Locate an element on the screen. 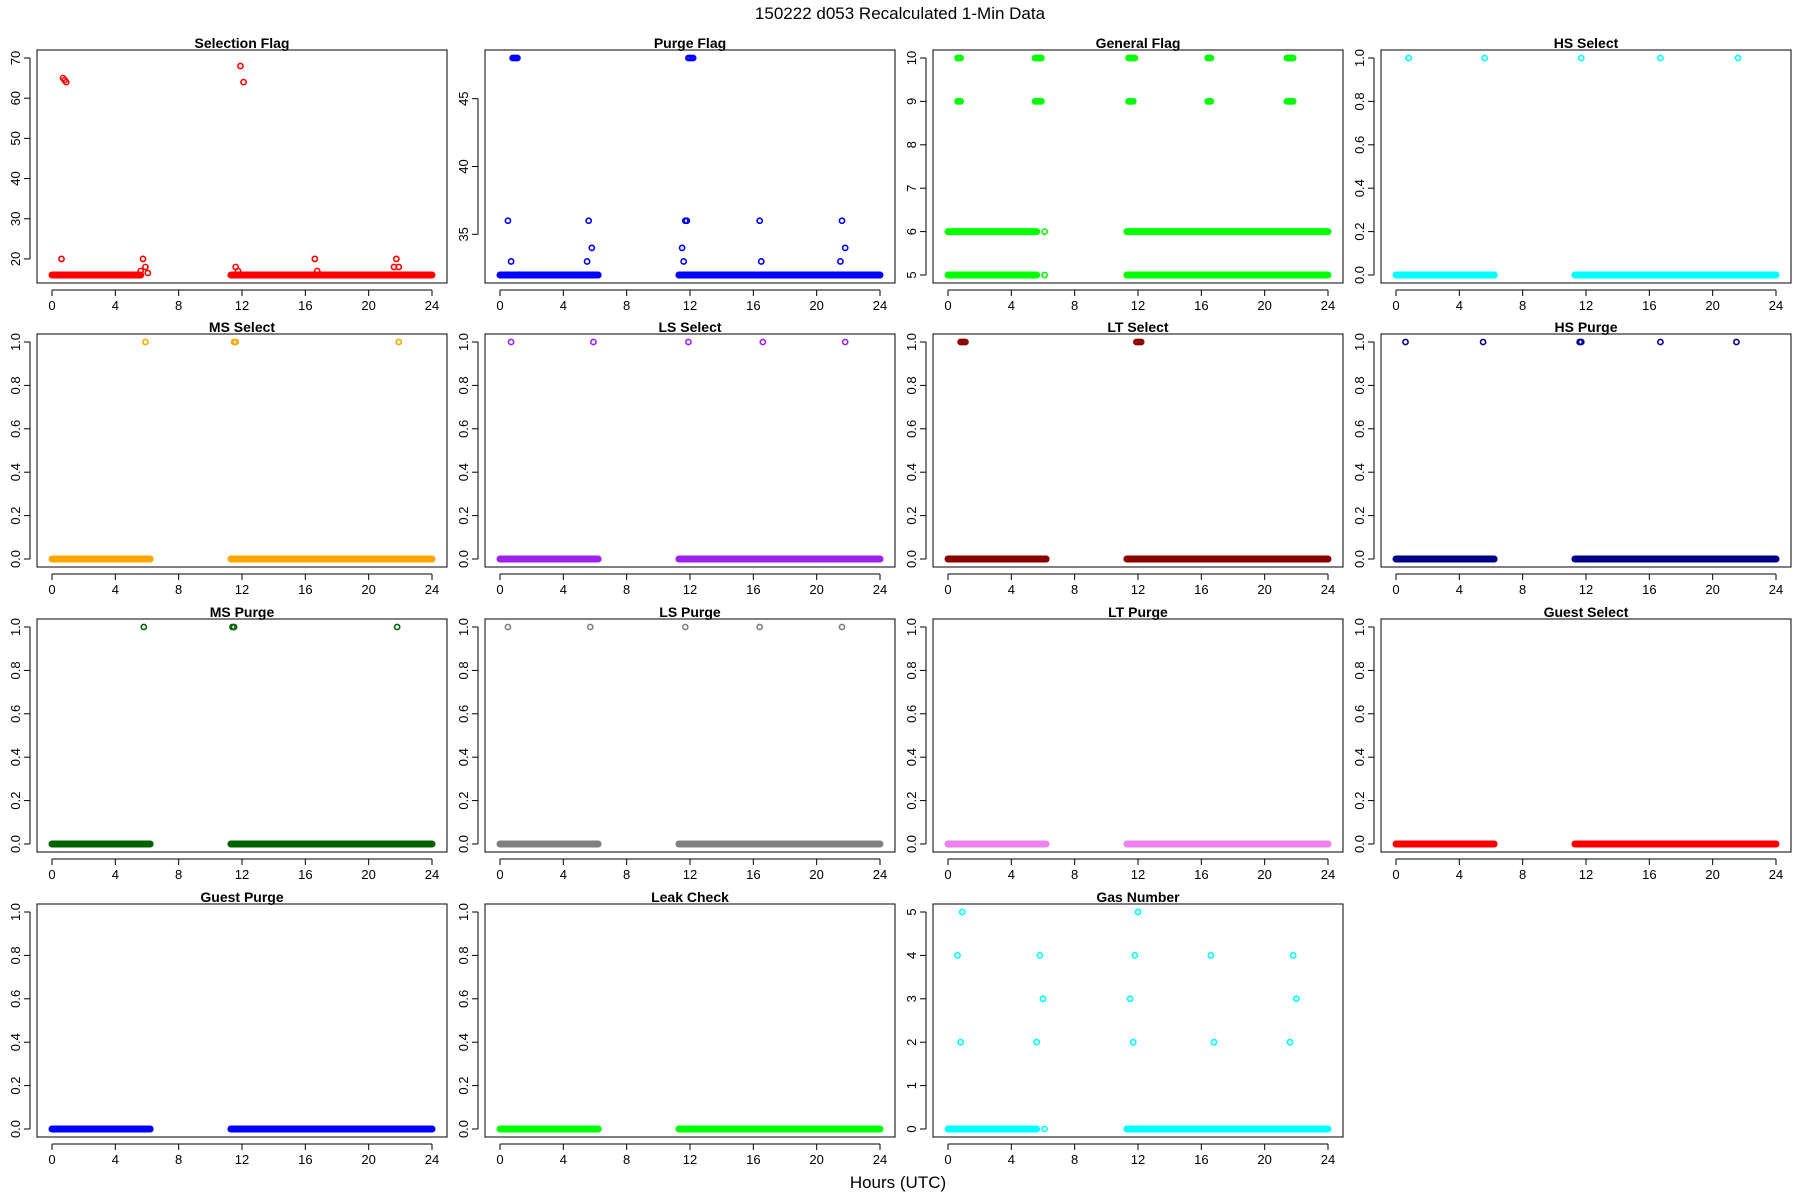 The image size is (1800, 1200). panel-title: MS Select is located at coordinates (242, 327).